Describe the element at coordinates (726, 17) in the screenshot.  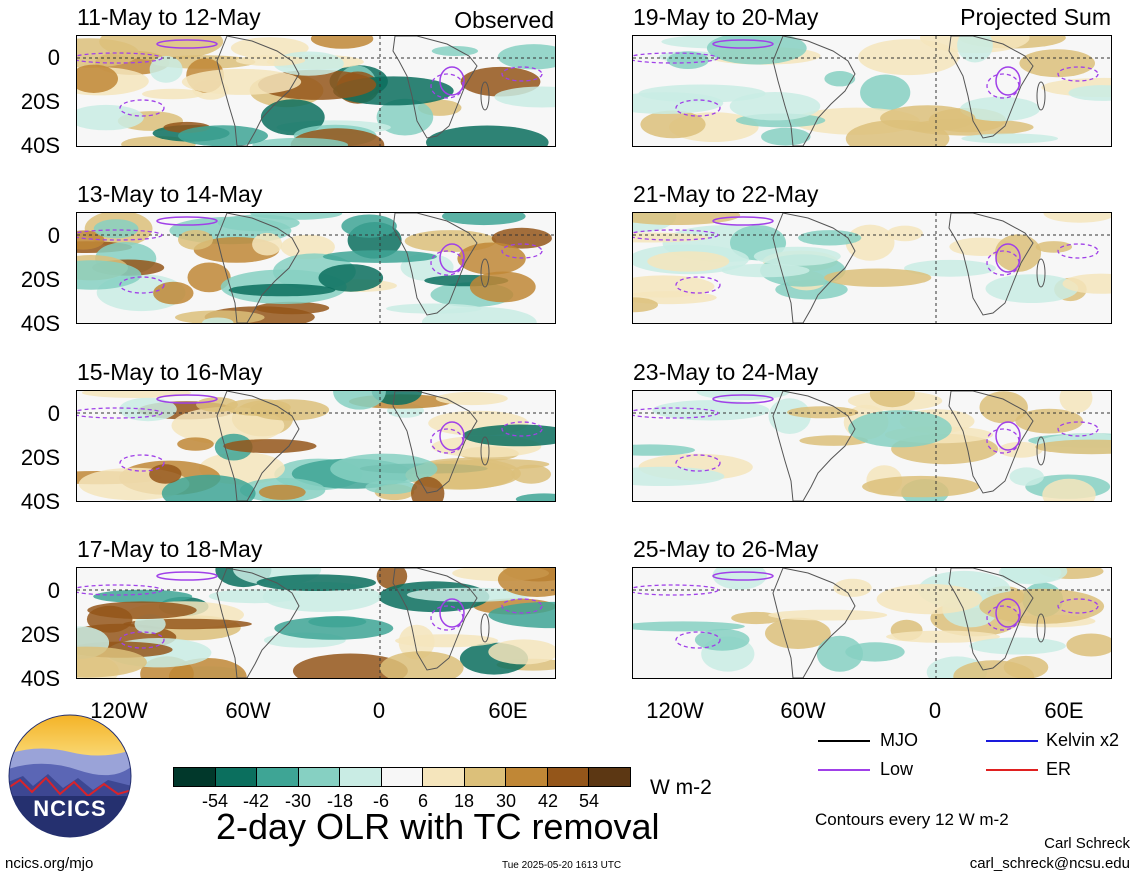
I see `panel-title: 19-May to 20-May` at that location.